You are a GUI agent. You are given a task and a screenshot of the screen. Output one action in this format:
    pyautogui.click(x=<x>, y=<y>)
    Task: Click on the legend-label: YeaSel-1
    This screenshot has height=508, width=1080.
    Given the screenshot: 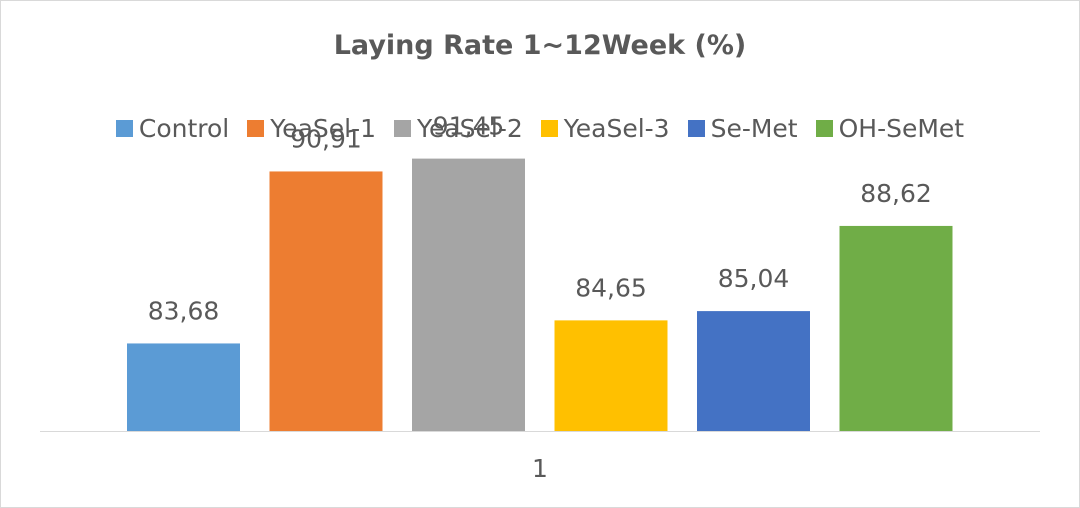 What is the action you would take?
    pyautogui.click(x=323, y=128)
    